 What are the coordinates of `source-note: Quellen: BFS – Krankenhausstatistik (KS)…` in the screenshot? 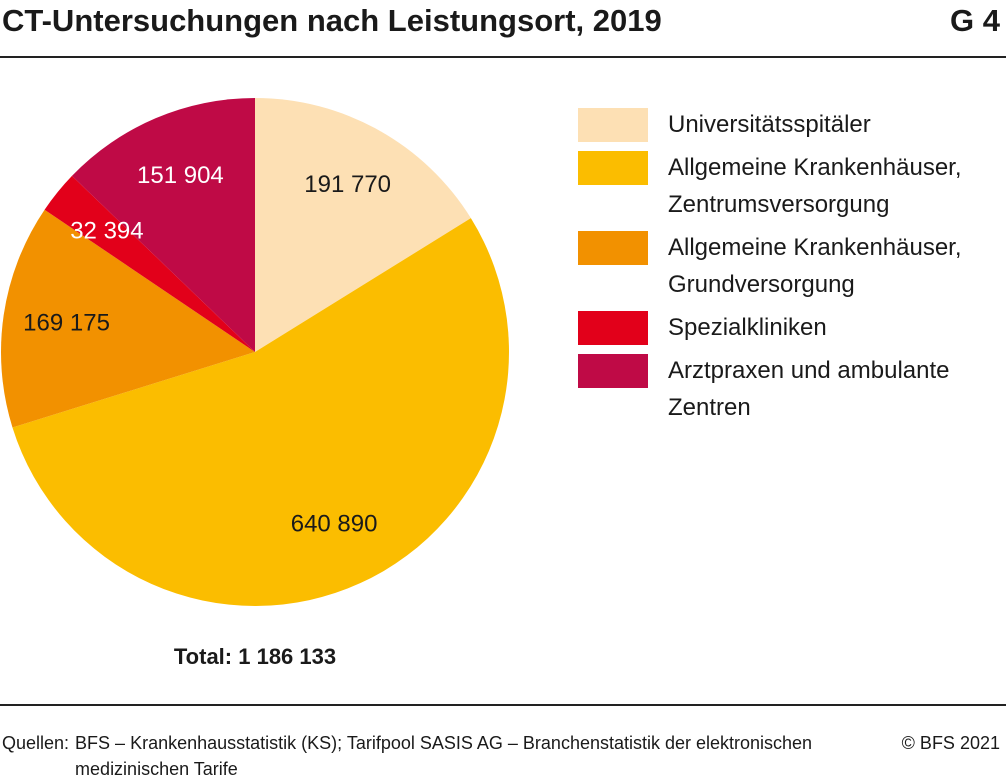 It's located at (432, 756).